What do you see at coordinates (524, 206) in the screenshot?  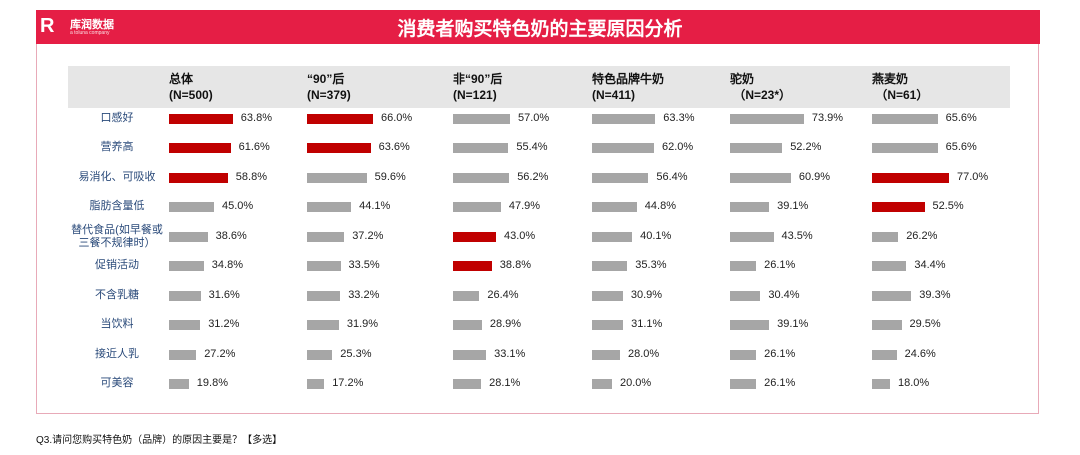 I see `data-label: 47.9%` at bounding box center [524, 206].